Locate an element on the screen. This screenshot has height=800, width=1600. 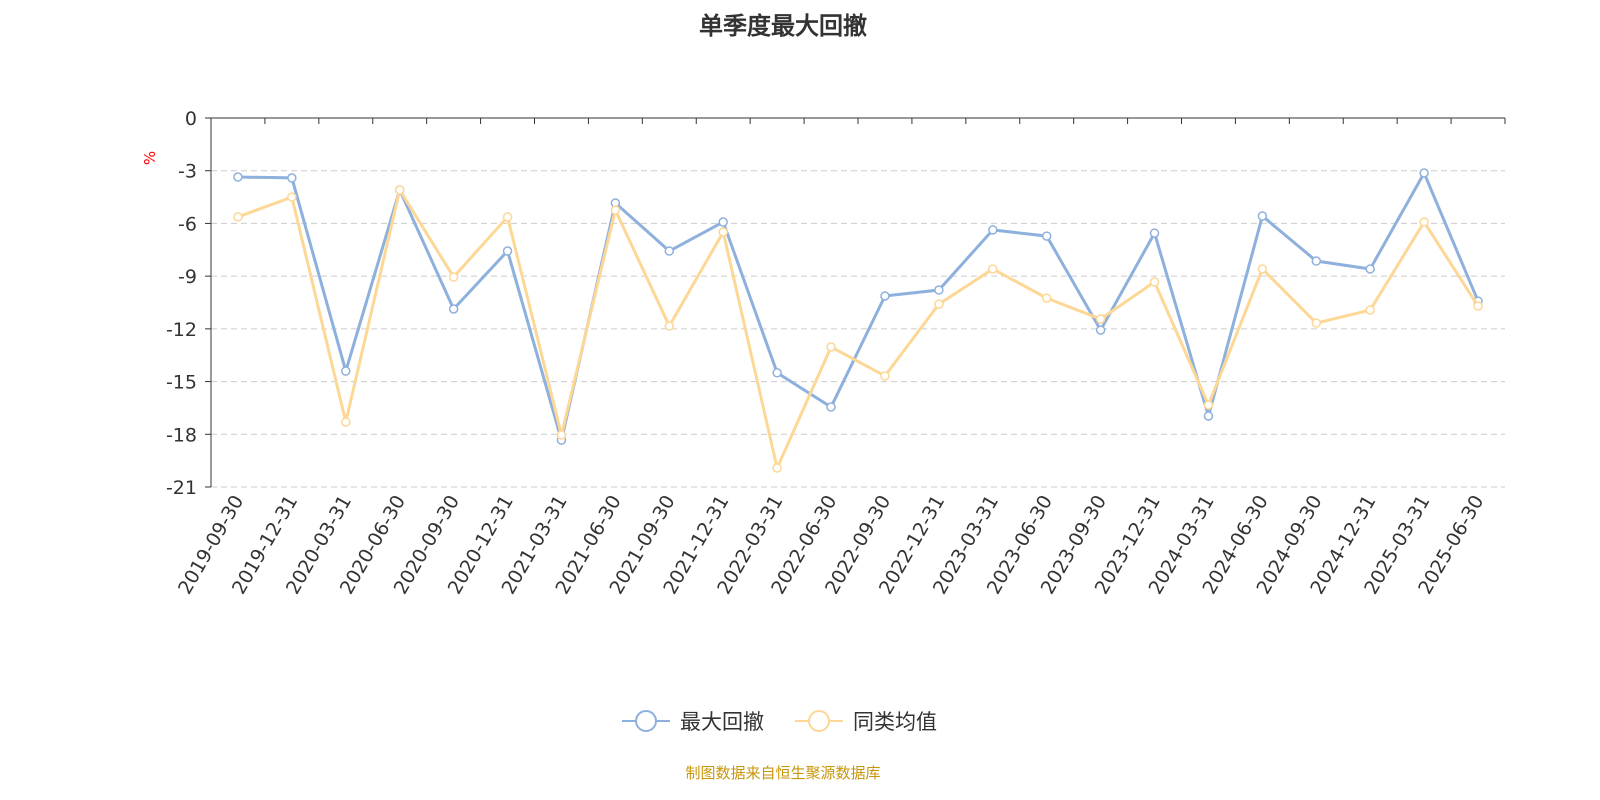
y-tick-label: -15 is located at coordinates (181, 383).